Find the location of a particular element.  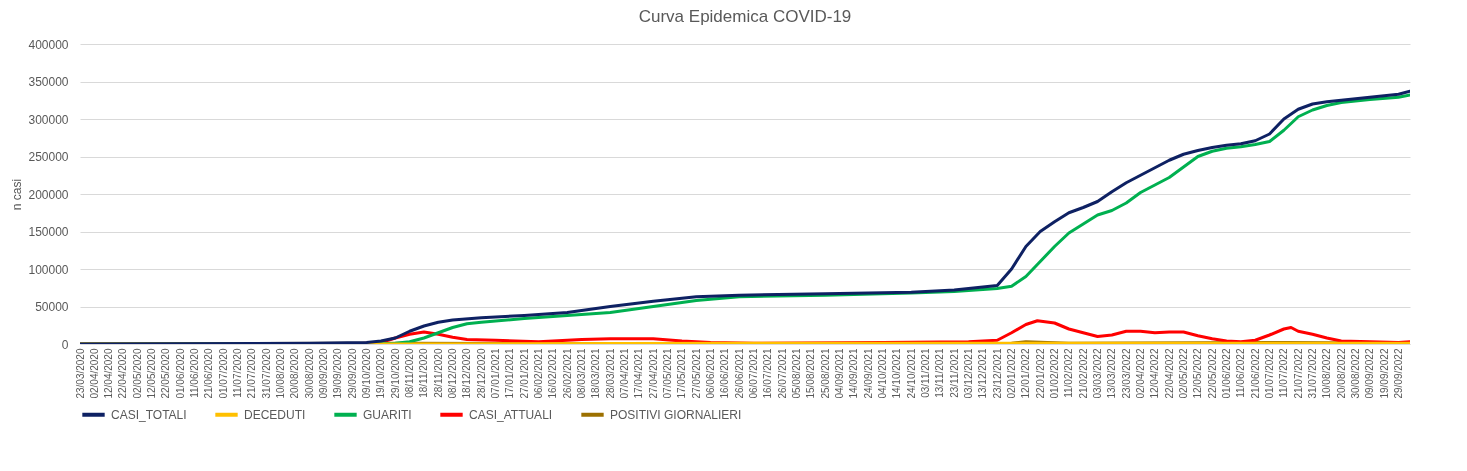

x-tick-label: 12/04/2020 is located at coordinates (109, 373).